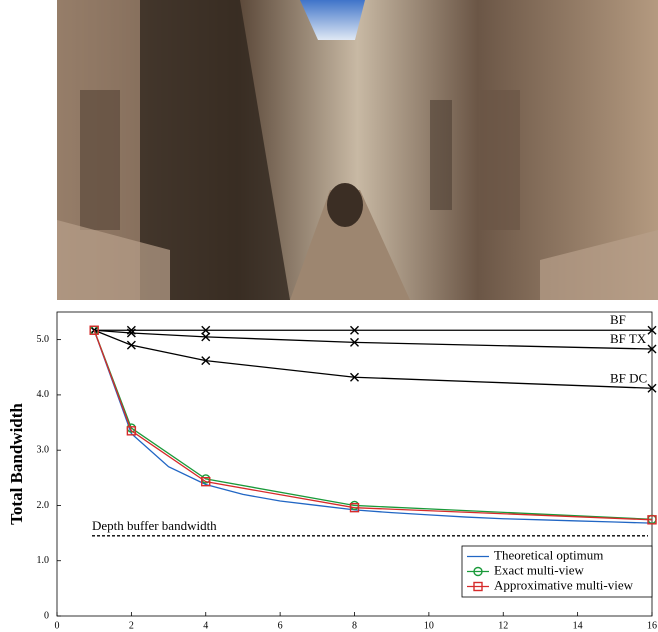 The image size is (658, 632). I want to click on legend-box, so click(557, 571).